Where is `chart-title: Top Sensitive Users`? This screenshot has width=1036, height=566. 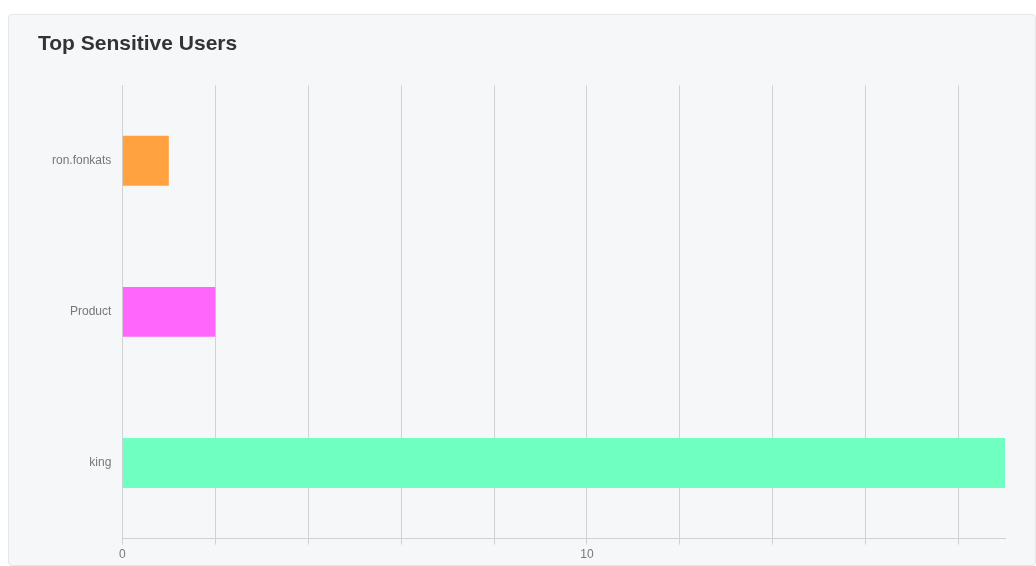 chart-title: Top Sensitive Users is located at coordinates (138, 43).